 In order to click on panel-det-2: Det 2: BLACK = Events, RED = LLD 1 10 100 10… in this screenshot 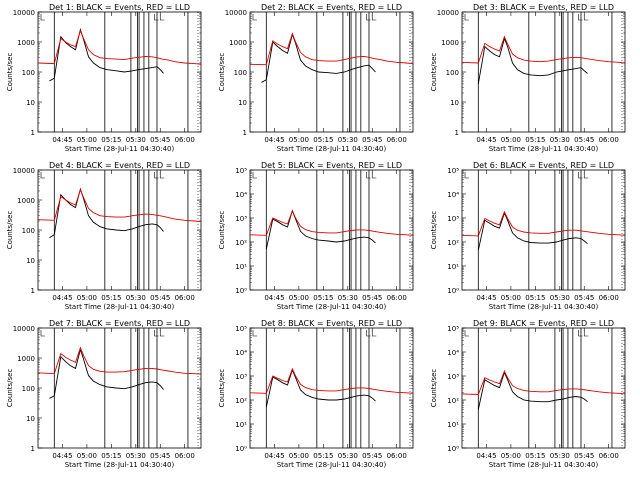, I will do `click(316, 78)`.